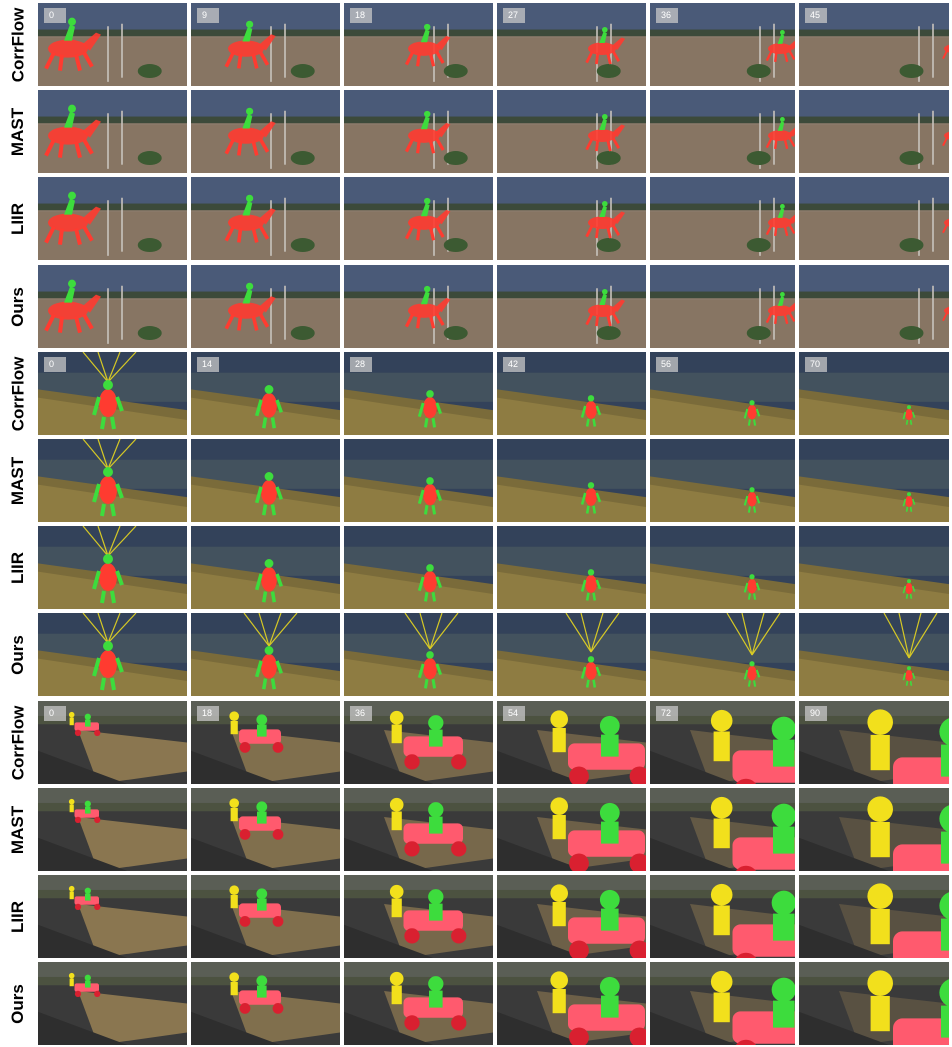 The height and width of the screenshot is (1047, 952). What do you see at coordinates (874, 44) in the screenshot?
I see `segmentation-frame: 45` at bounding box center [874, 44].